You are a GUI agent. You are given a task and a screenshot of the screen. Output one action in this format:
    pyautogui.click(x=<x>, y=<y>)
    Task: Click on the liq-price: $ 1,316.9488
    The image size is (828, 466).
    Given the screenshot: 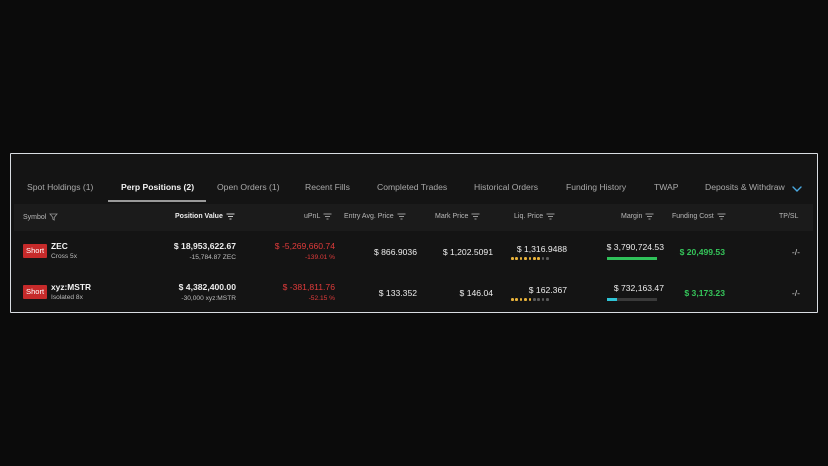 What is the action you would take?
    pyautogui.click(x=541, y=249)
    